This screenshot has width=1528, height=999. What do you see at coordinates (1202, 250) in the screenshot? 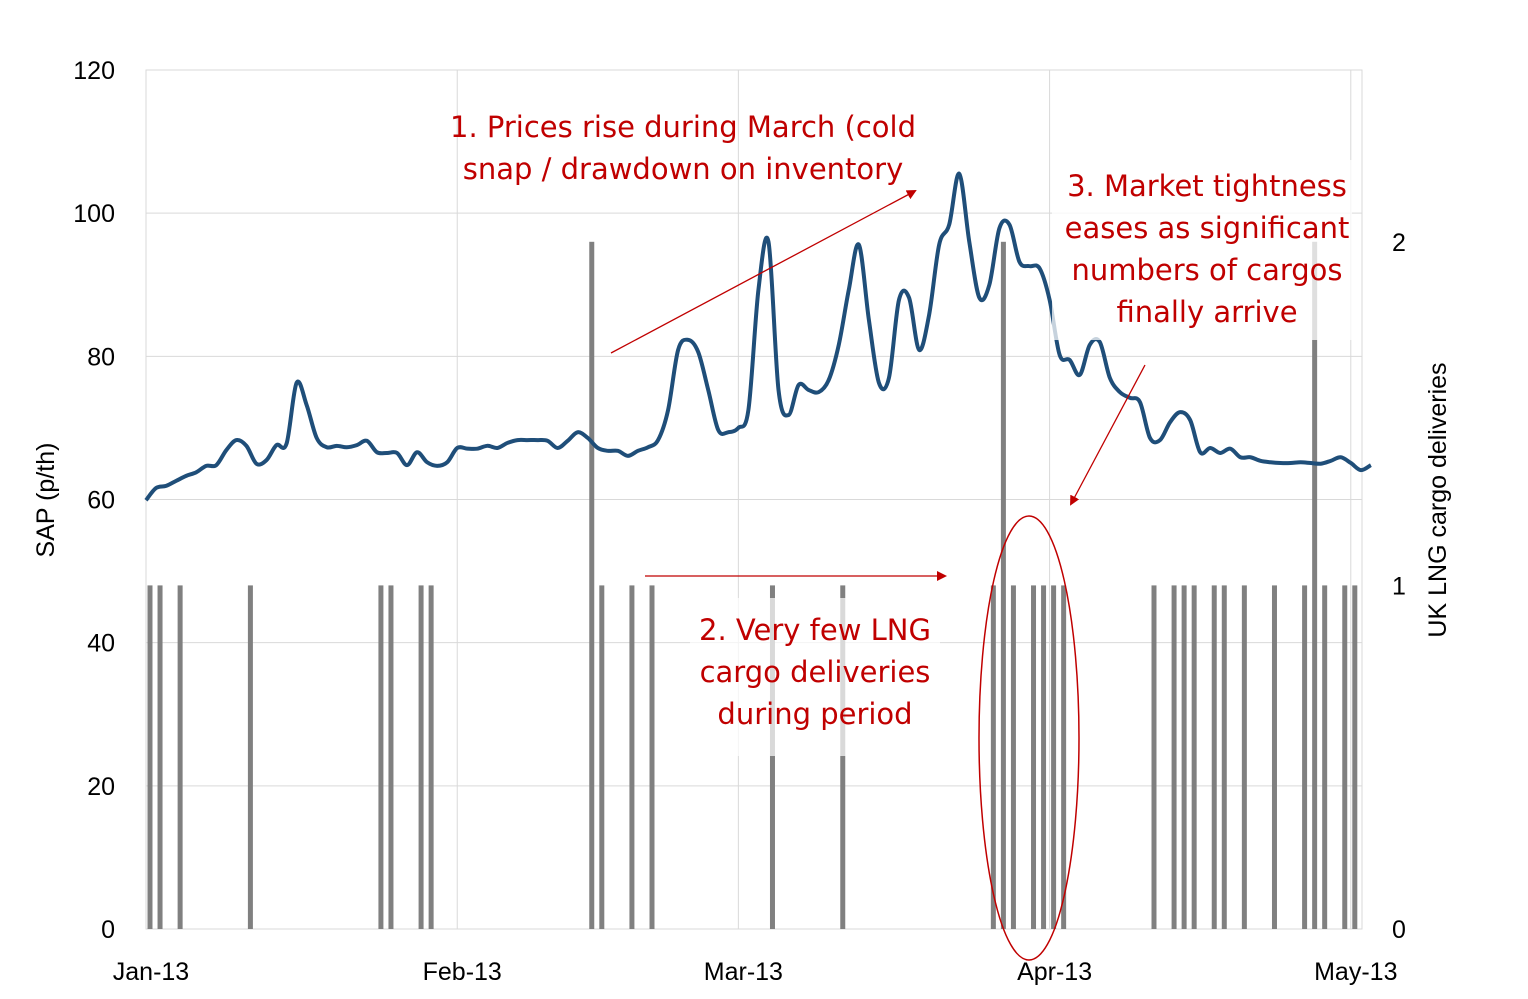
I see `annotation-3-box` at bounding box center [1202, 250].